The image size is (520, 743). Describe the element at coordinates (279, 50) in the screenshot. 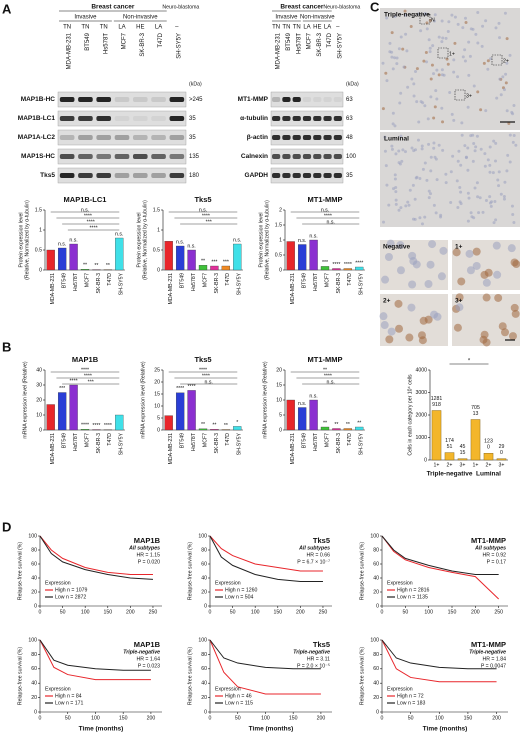

I see `cell-line: MDA-MB-231` at that location.